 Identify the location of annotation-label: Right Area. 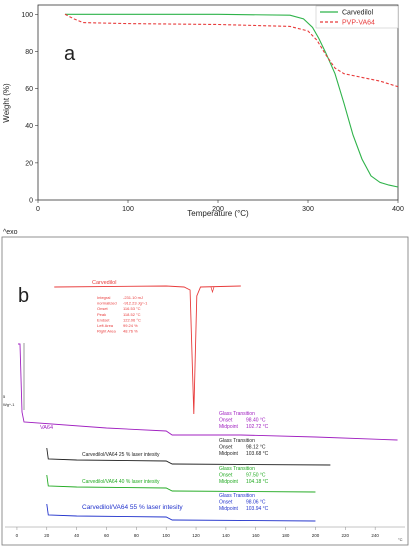
(106, 331).